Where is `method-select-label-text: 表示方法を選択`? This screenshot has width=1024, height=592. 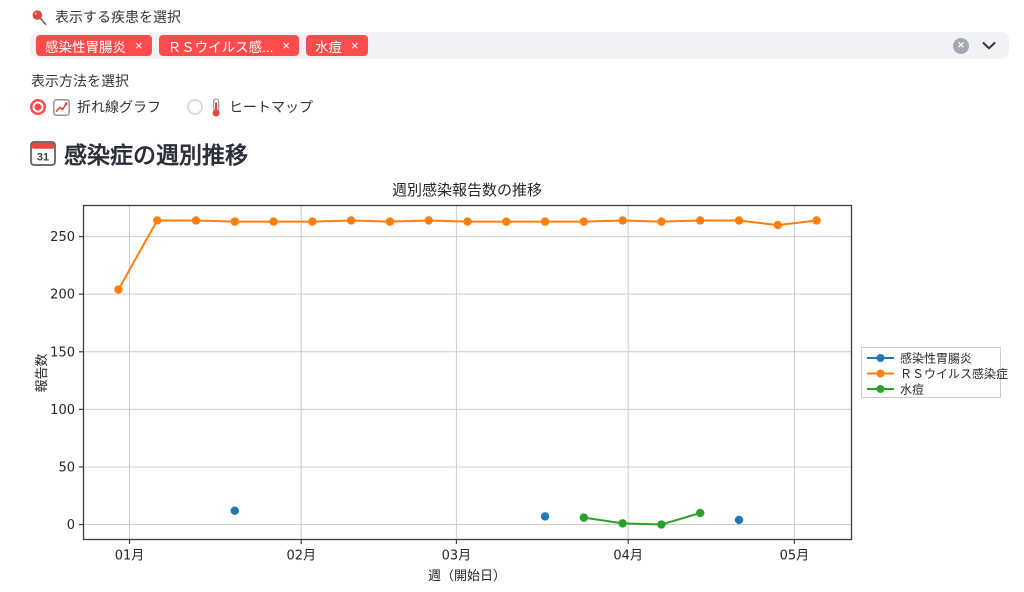
method-select-label-text: 表示方法を選択 is located at coordinates (80, 81).